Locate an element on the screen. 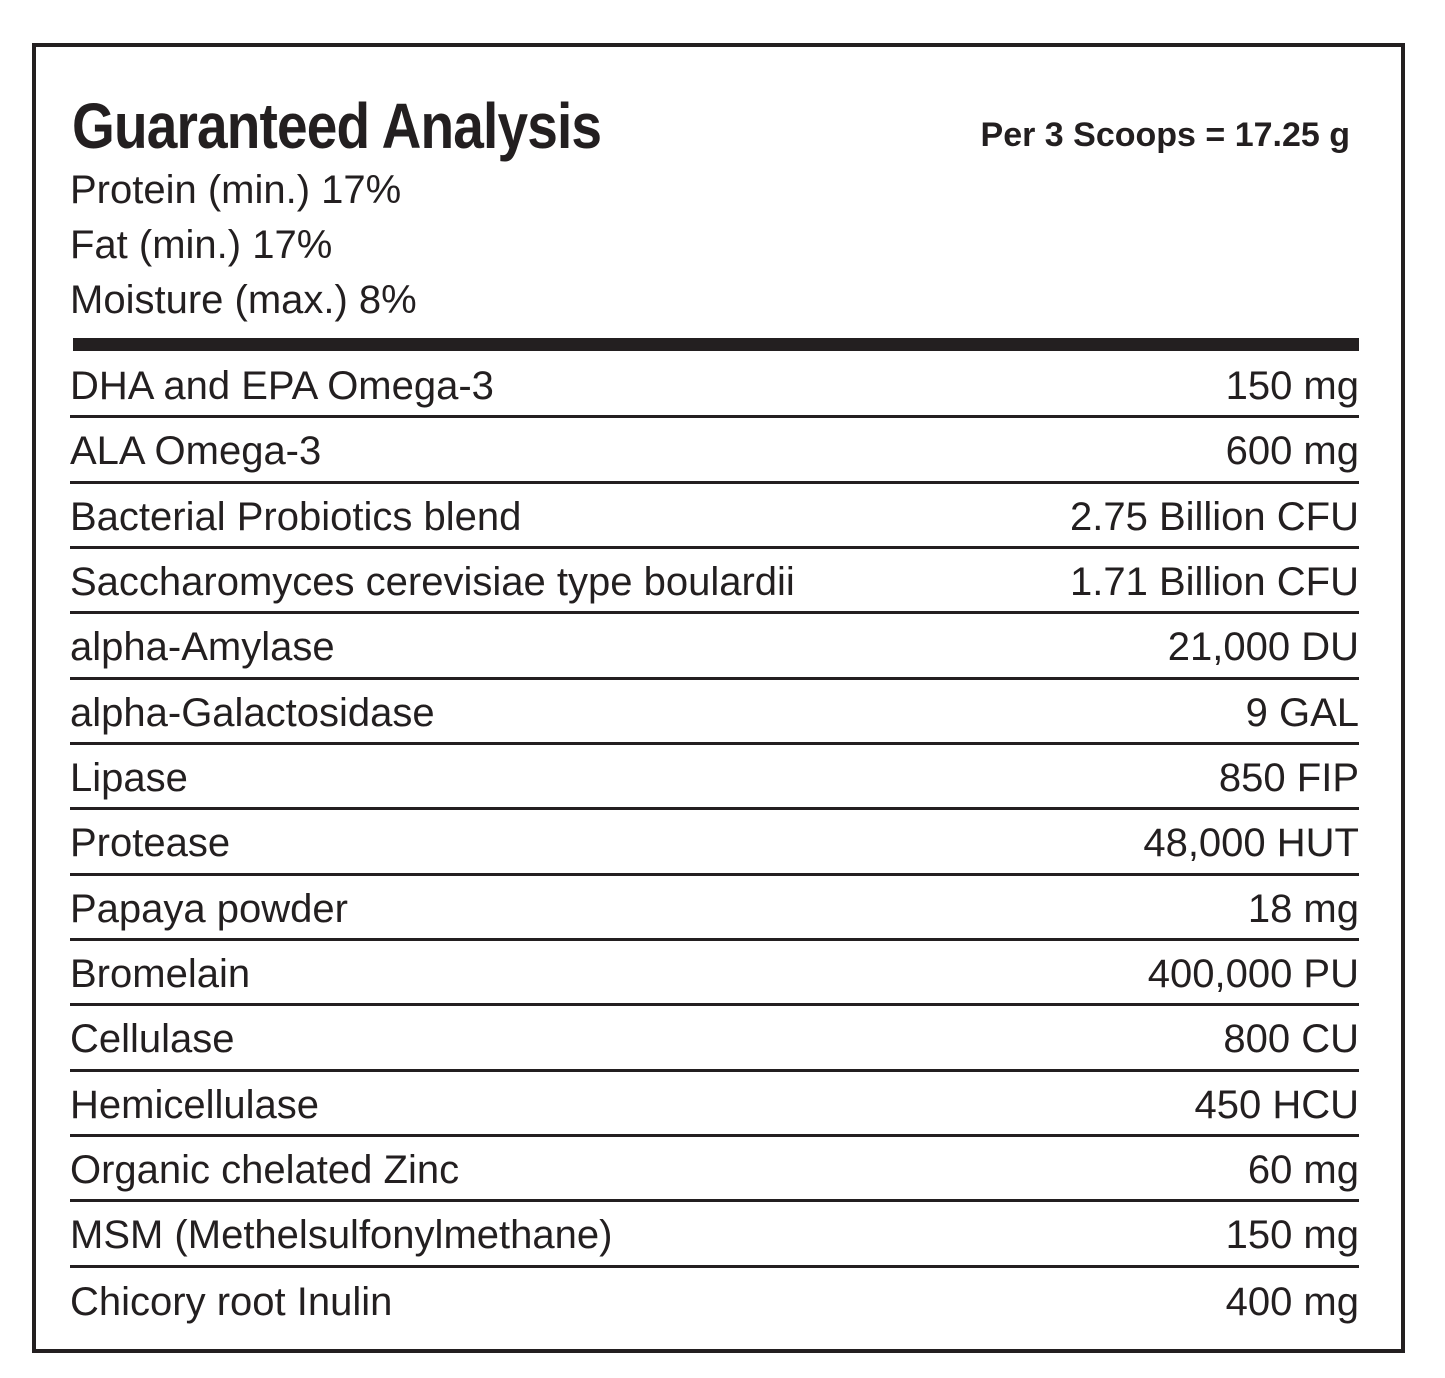  ingredient-name: alpha-Galactosidase is located at coordinates (252, 712).